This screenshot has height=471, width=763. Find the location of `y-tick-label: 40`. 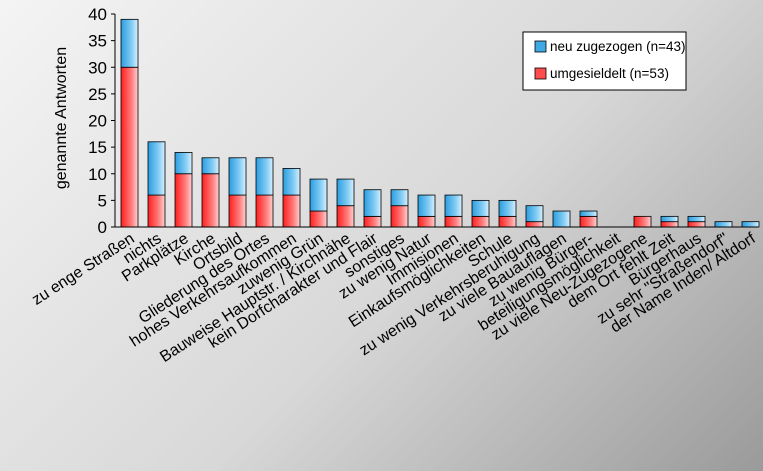

y-tick-label: 40 is located at coordinates (97, 14).